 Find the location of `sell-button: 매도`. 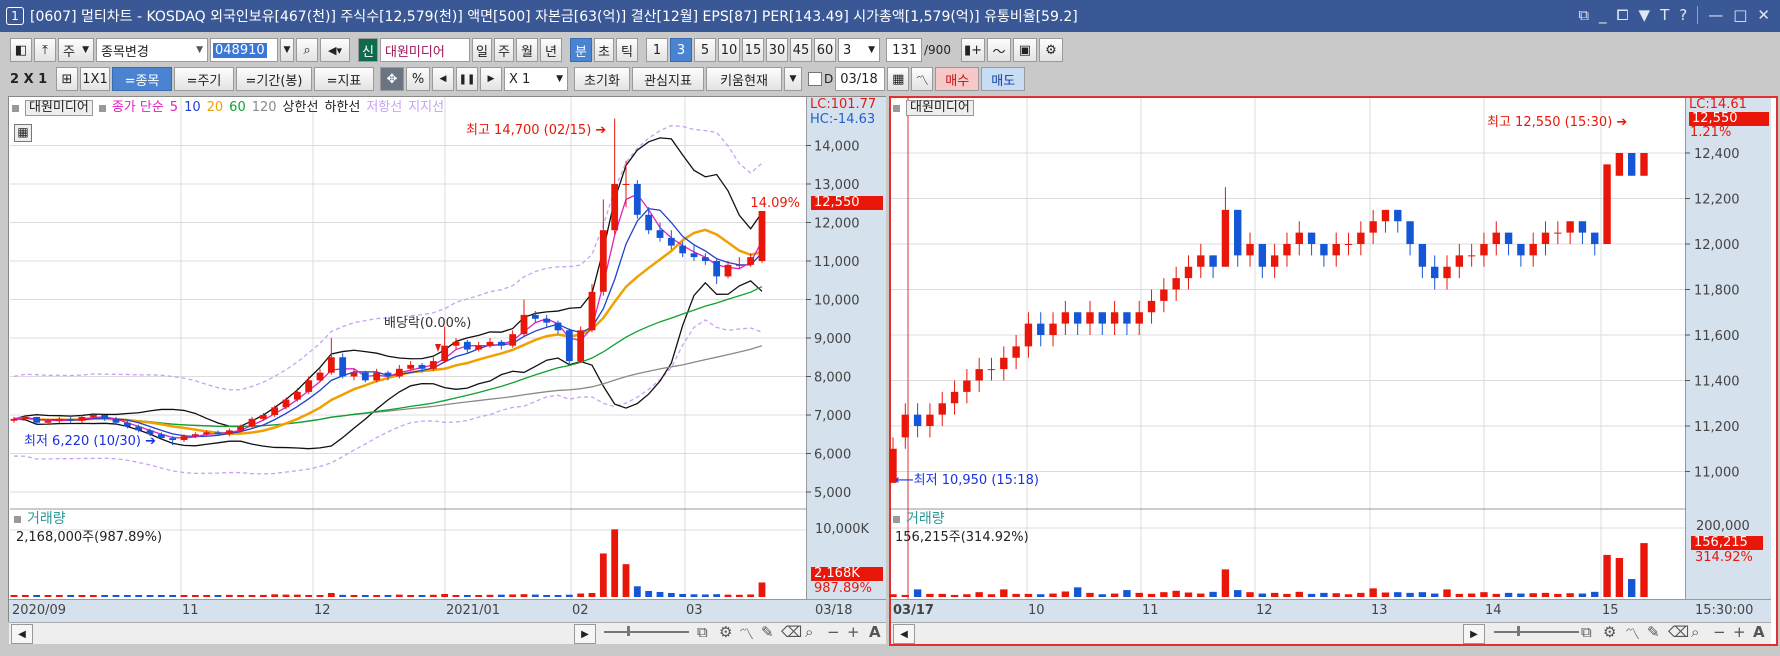

sell-button: 매도 is located at coordinates (1003, 79).